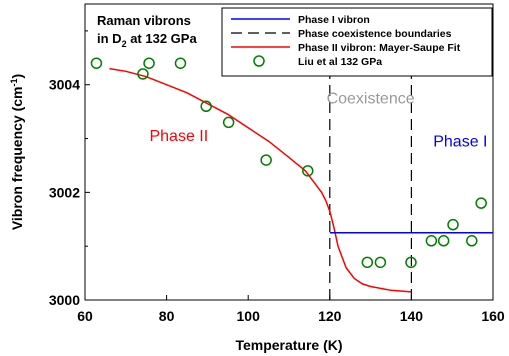 This screenshot has width=509, height=356. What do you see at coordinates (249, 316) in the screenshot?
I see `x-tick-label: 100` at bounding box center [249, 316].